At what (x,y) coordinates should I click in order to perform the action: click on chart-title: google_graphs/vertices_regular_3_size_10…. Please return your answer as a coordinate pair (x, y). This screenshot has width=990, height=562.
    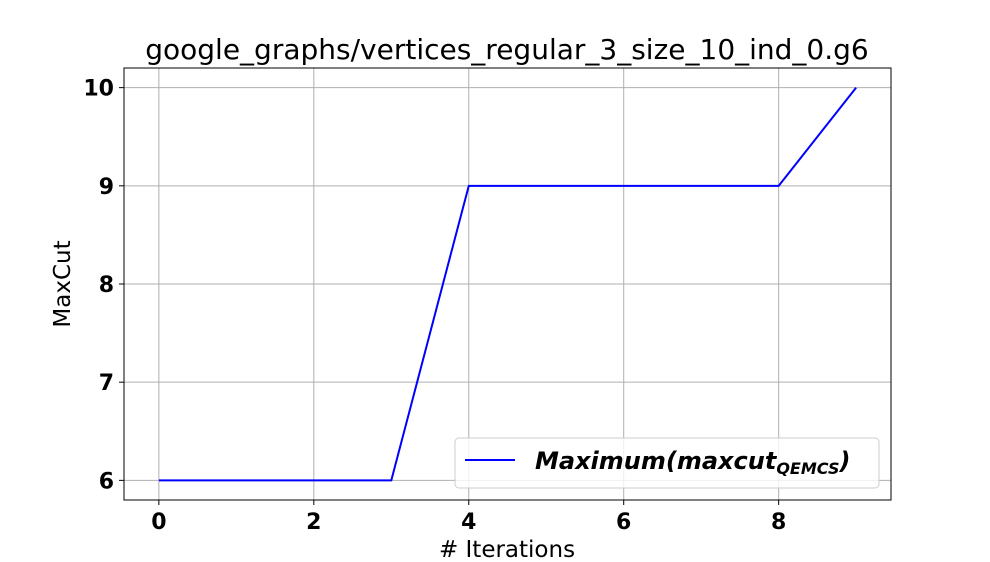
    Looking at the image, I should click on (507, 49).